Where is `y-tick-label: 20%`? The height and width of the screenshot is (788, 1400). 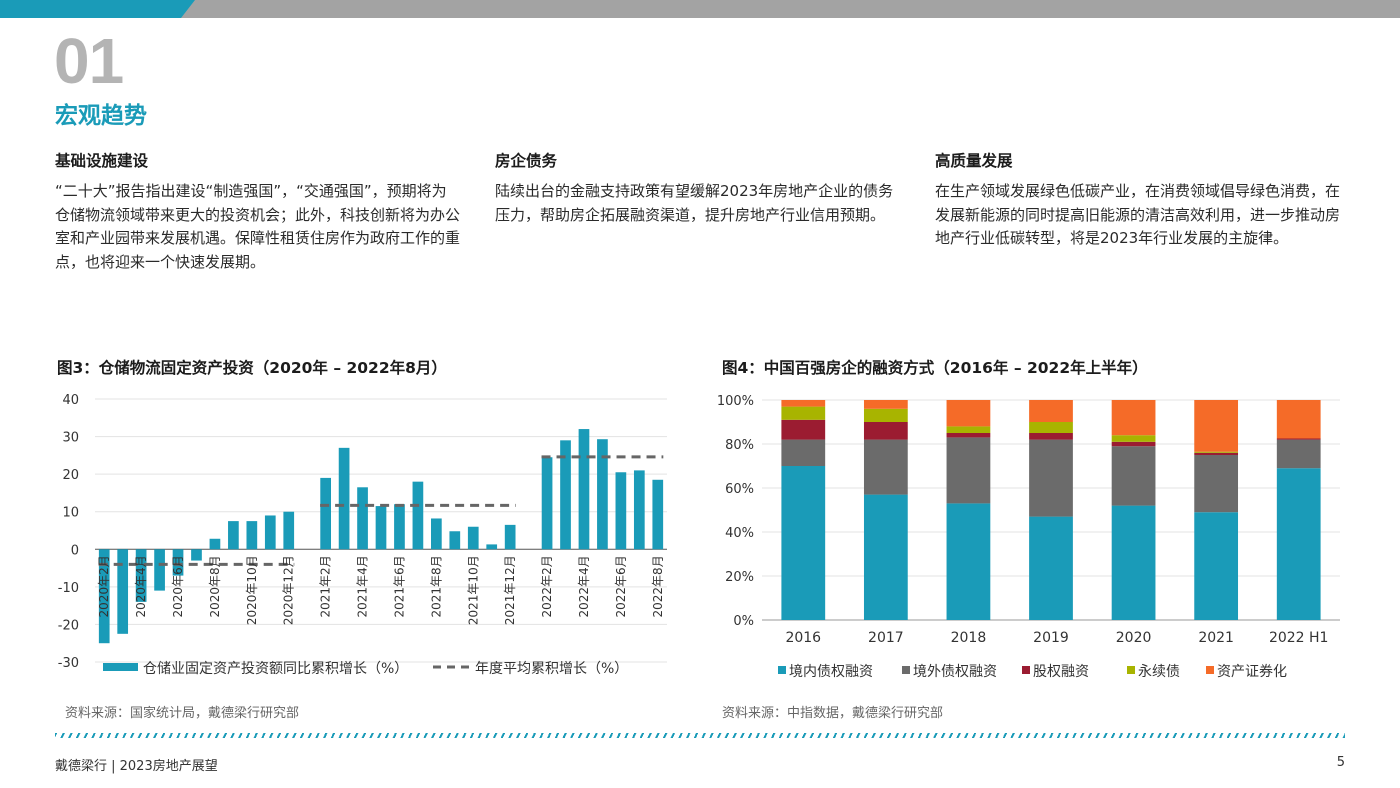 y-tick-label: 20% is located at coordinates (739, 577).